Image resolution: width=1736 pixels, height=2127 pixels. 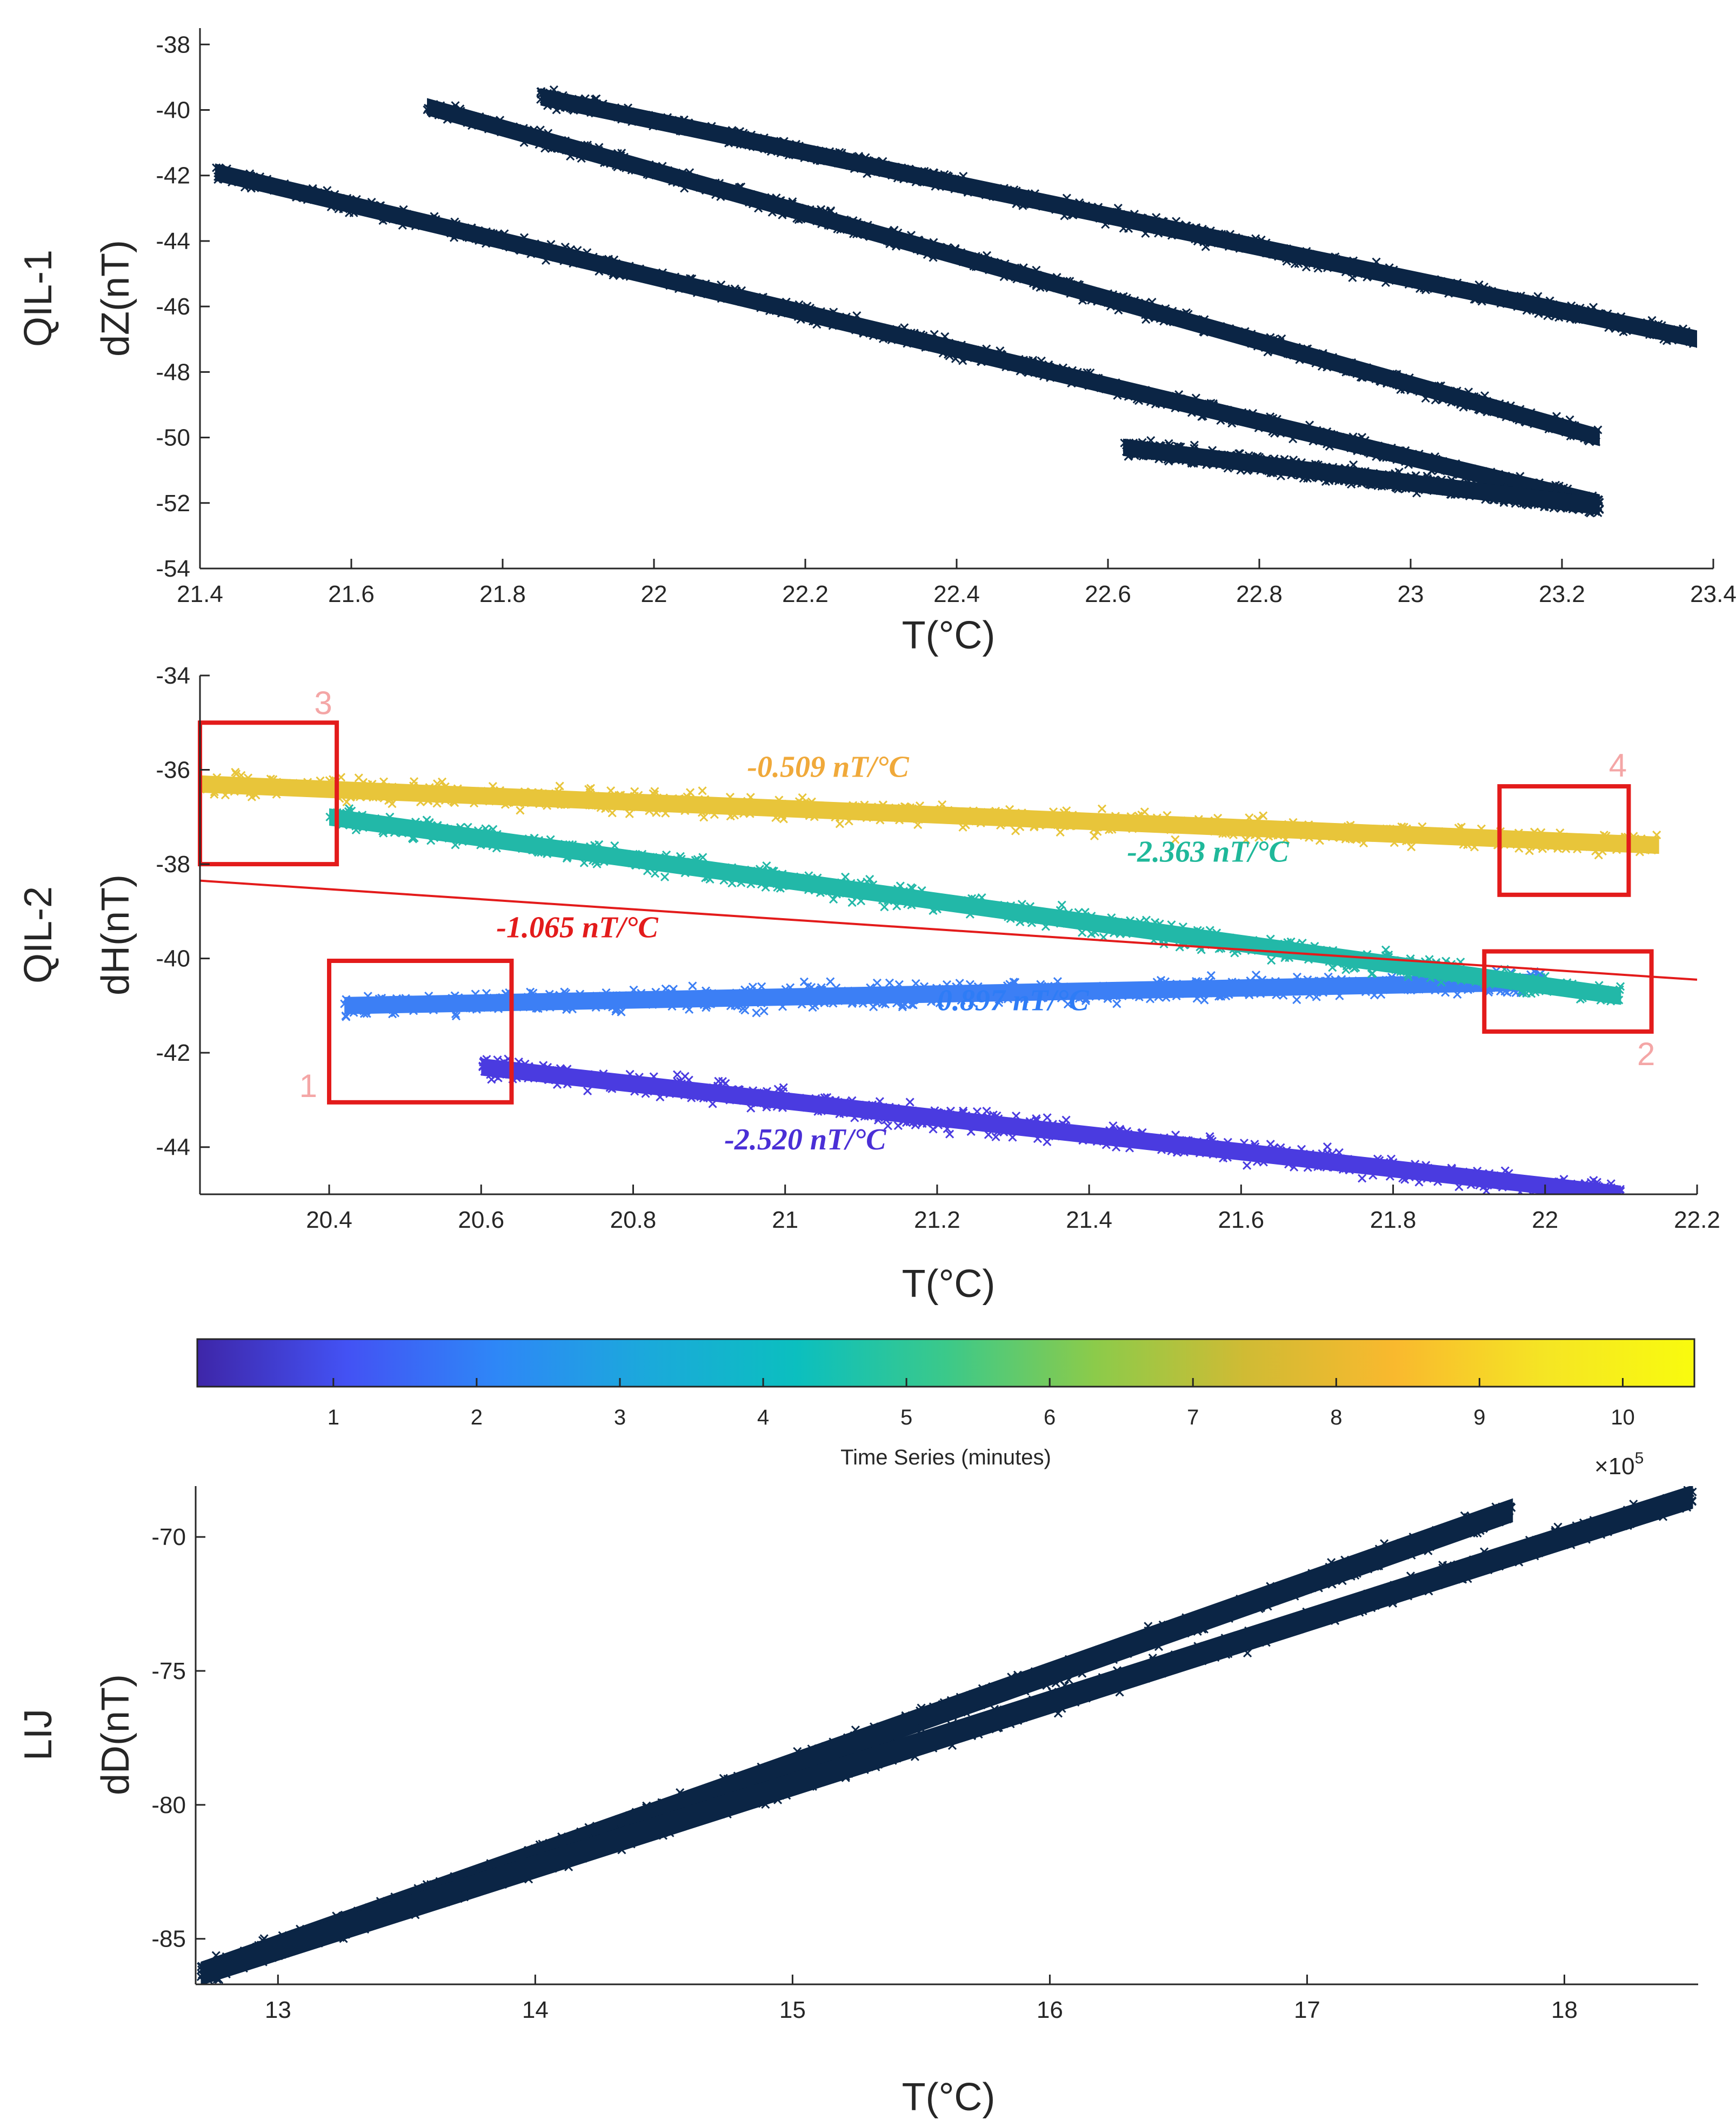 I want to click on y-axis-label-qil-1: dZ(nT), so click(x=116, y=298).